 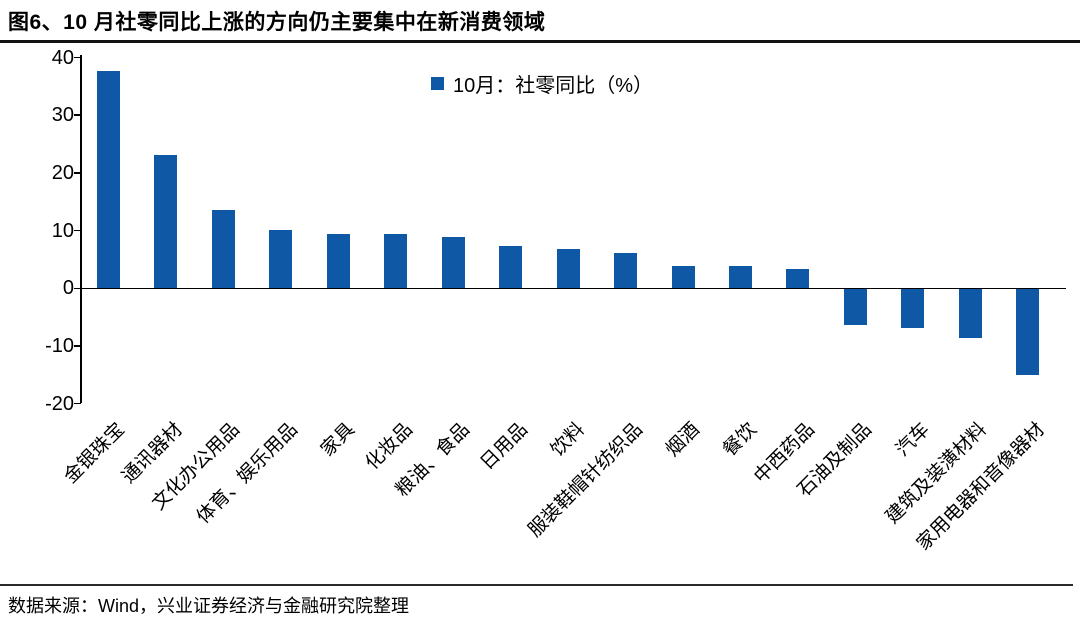 What do you see at coordinates (209, 606) in the screenshot?
I see `data-source-note: 数据来源：Wind，兴业证券经济与金融研究院整理` at bounding box center [209, 606].